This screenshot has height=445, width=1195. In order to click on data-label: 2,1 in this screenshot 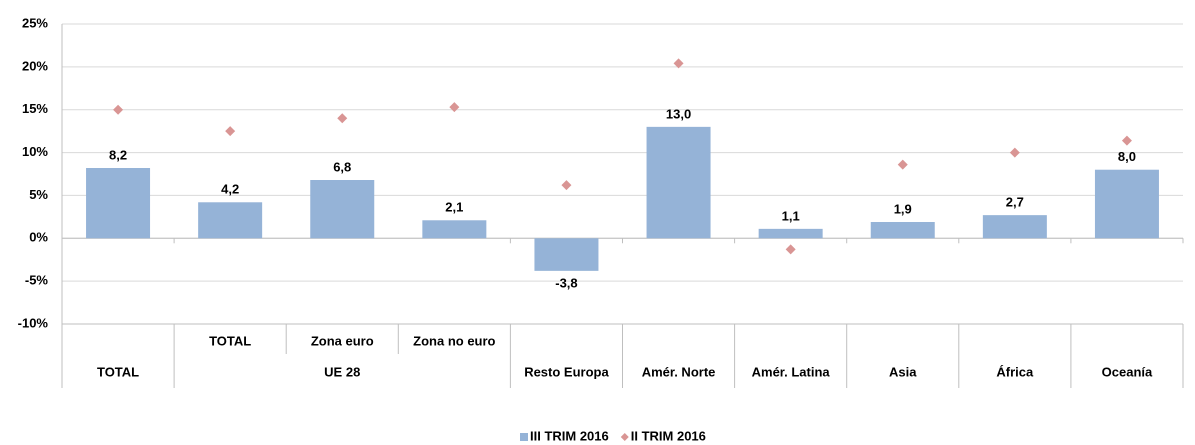, I will do `click(454, 207)`.